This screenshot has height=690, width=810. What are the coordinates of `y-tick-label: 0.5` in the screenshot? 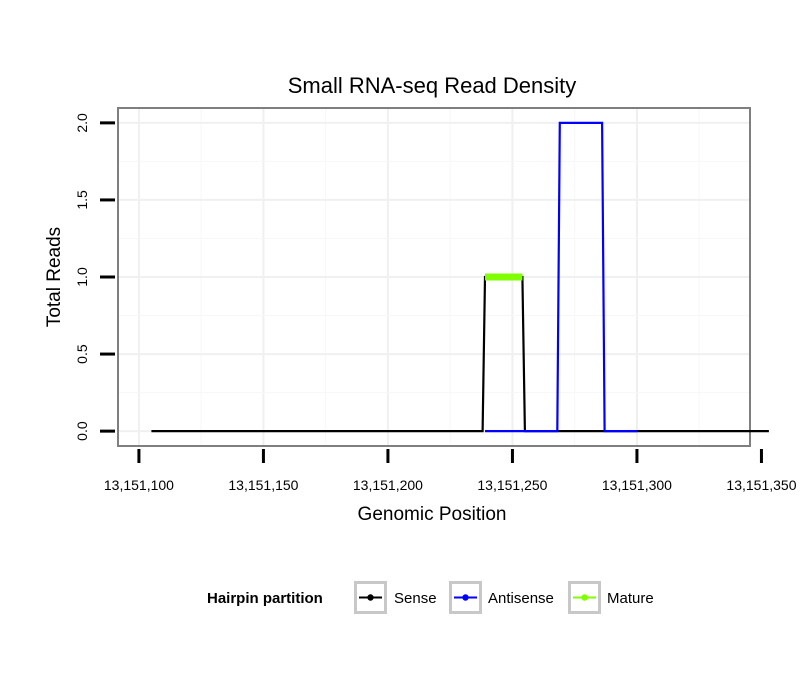 It's located at (82, 354).